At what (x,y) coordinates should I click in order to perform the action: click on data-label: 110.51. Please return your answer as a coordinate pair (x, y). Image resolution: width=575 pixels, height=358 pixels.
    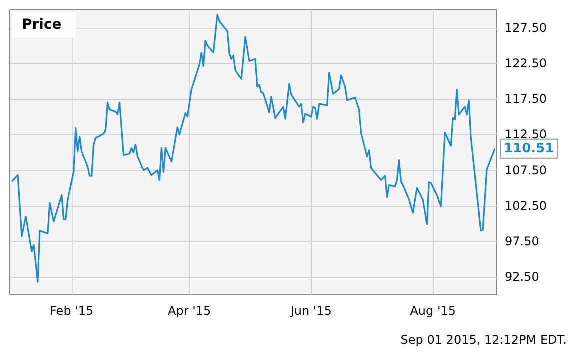
    Looking at the image, I should click on (529, 148).